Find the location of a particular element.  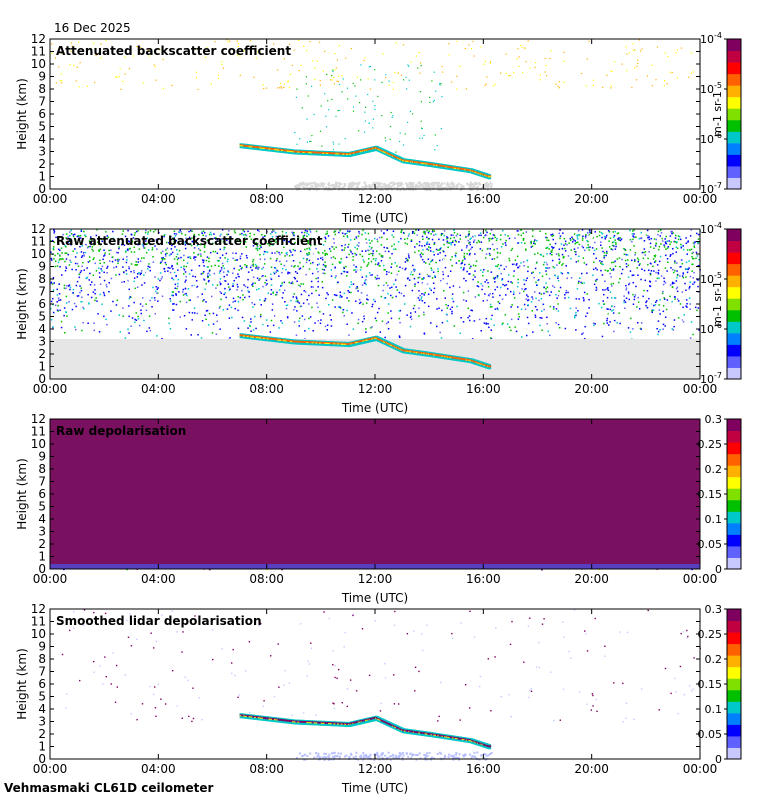

cloud-cell is located at coordinates (319, 152).